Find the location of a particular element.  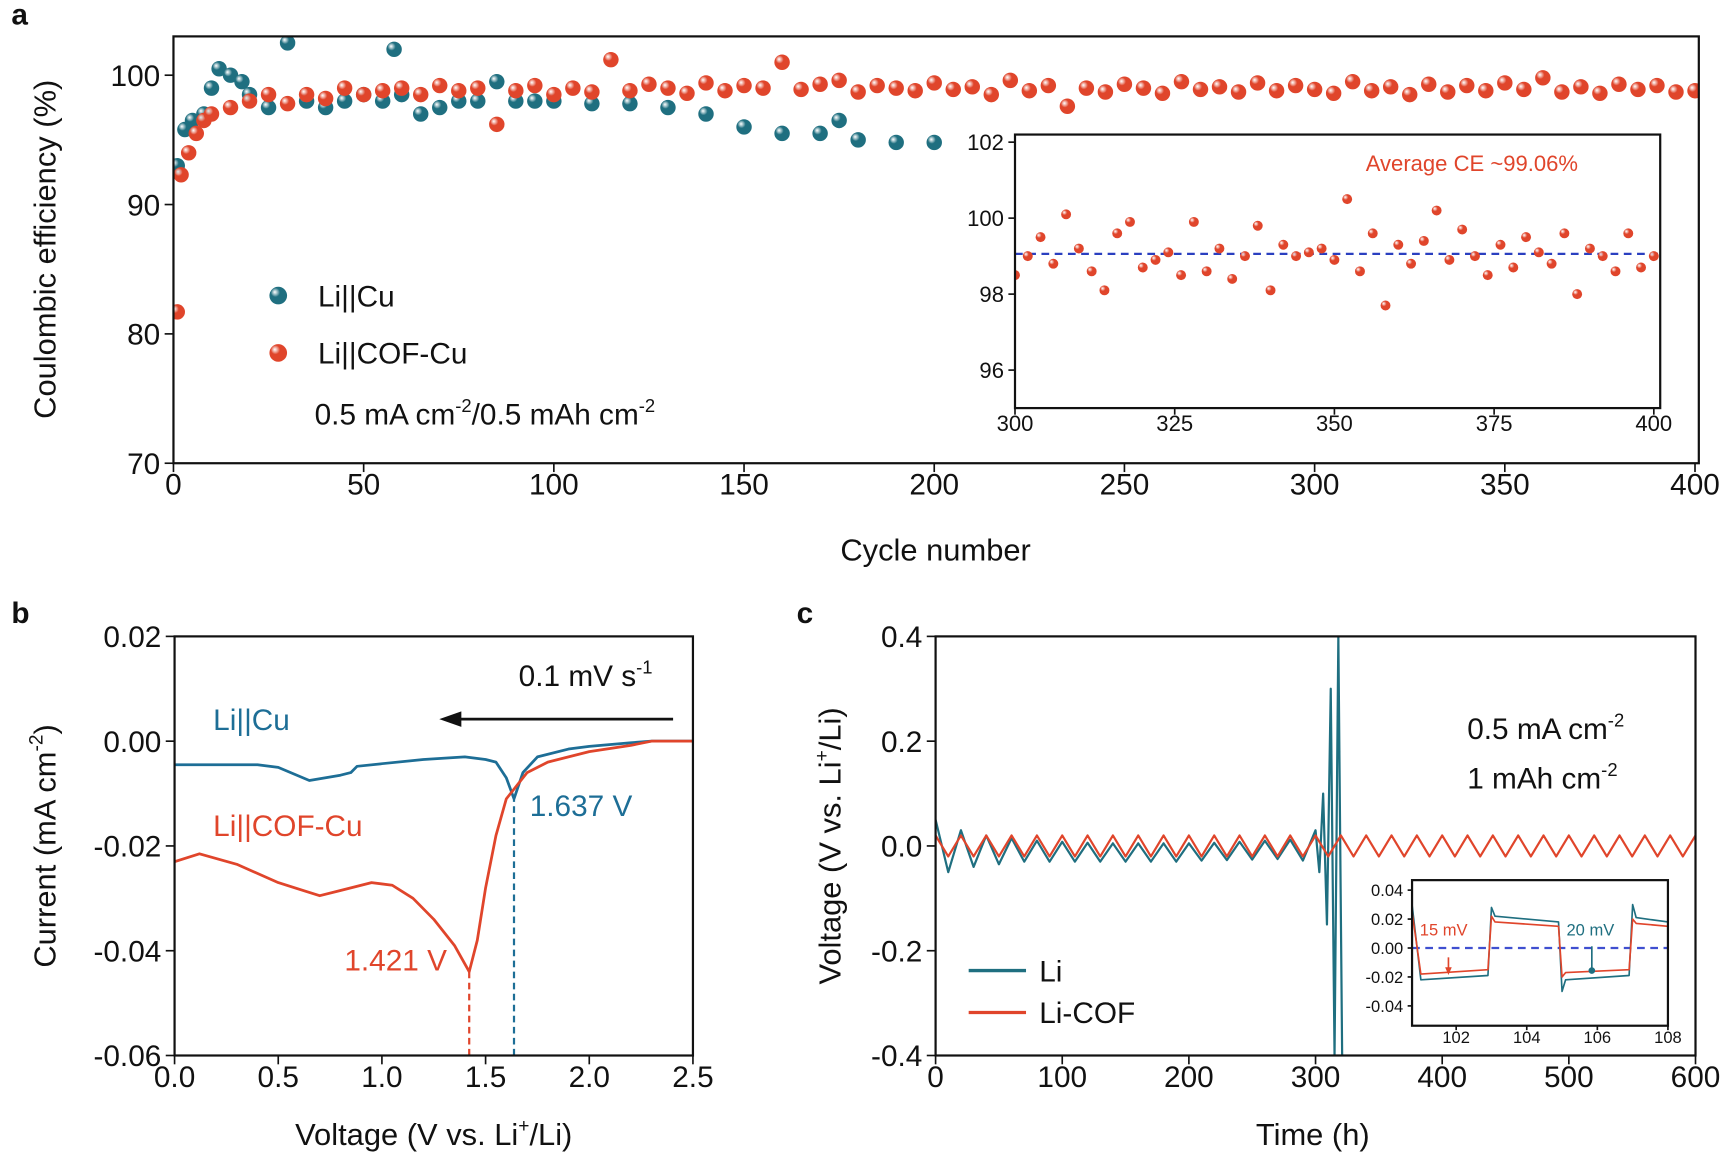

y-tick-label: -0.4 is located at coordinates (896, 1056).